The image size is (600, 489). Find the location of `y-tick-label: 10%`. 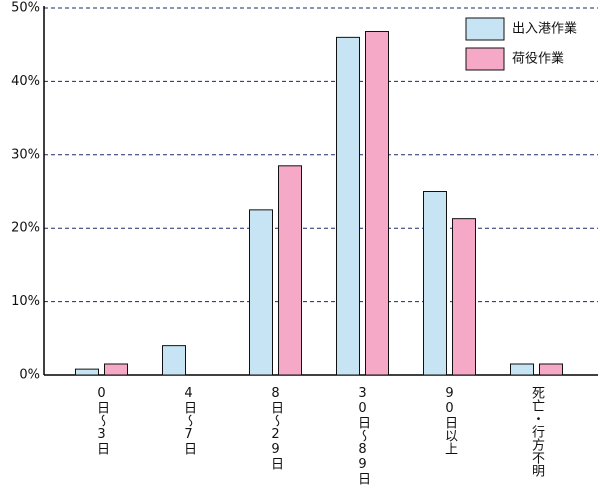

y-tick-label: 10% is located at coordinates (25, 301).